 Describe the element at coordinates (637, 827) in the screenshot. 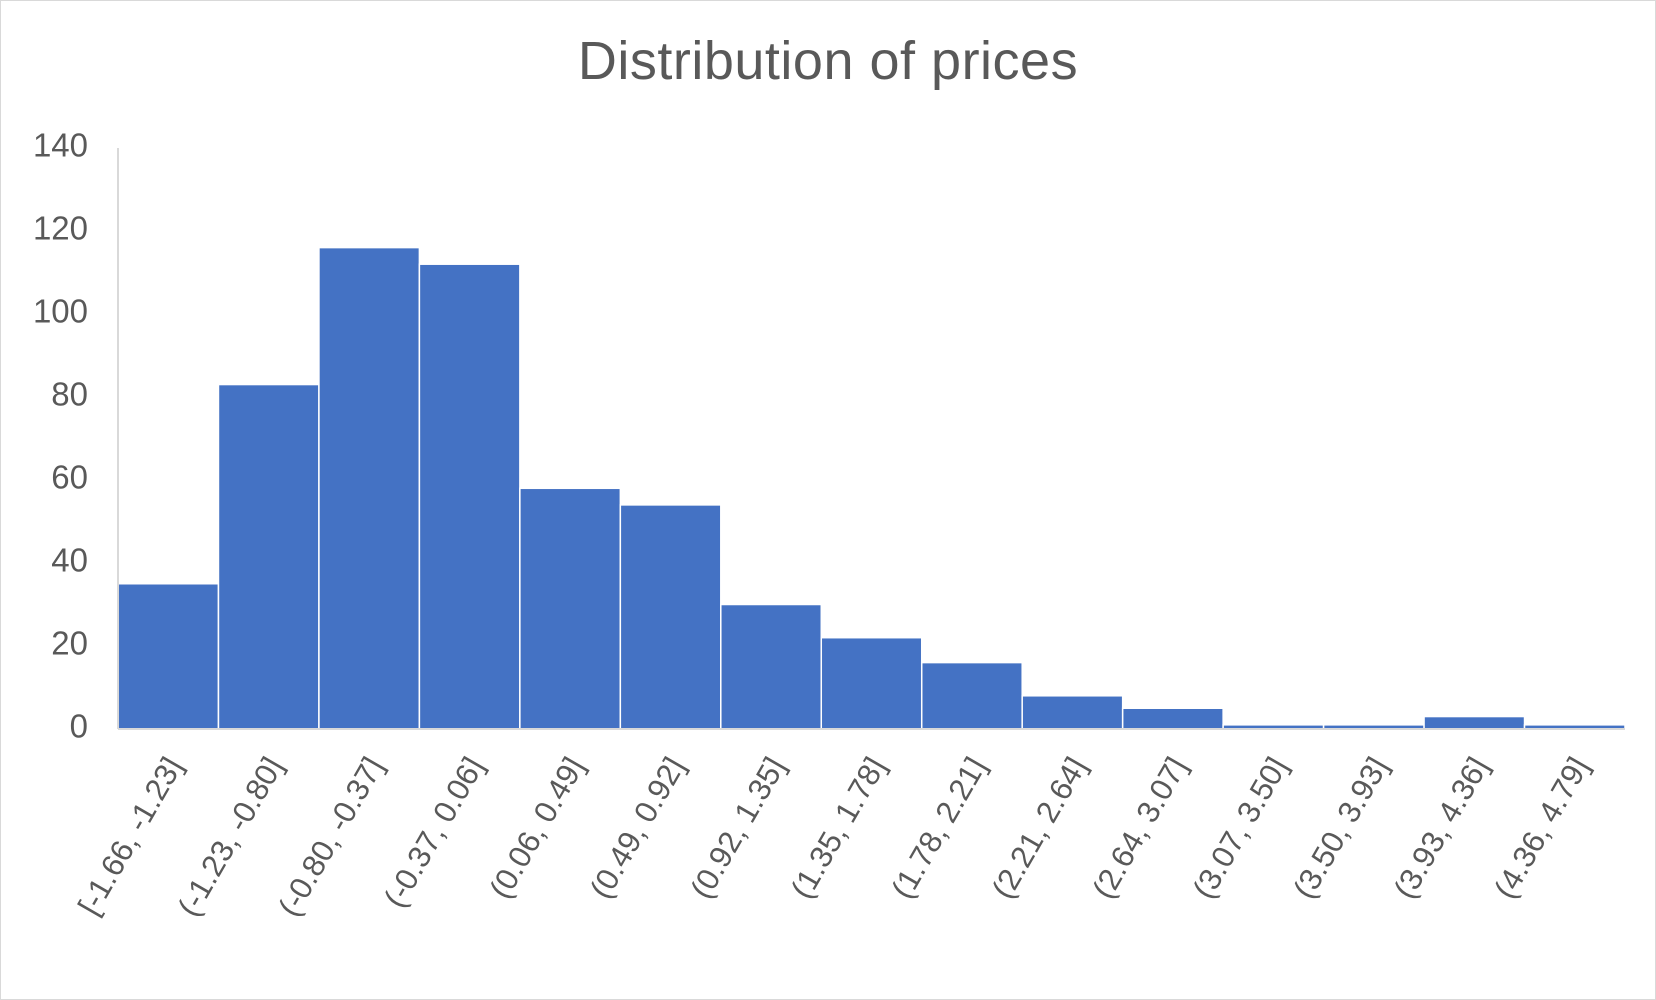

I see `x-tick-label: (0.49, 0.92]` at that location.